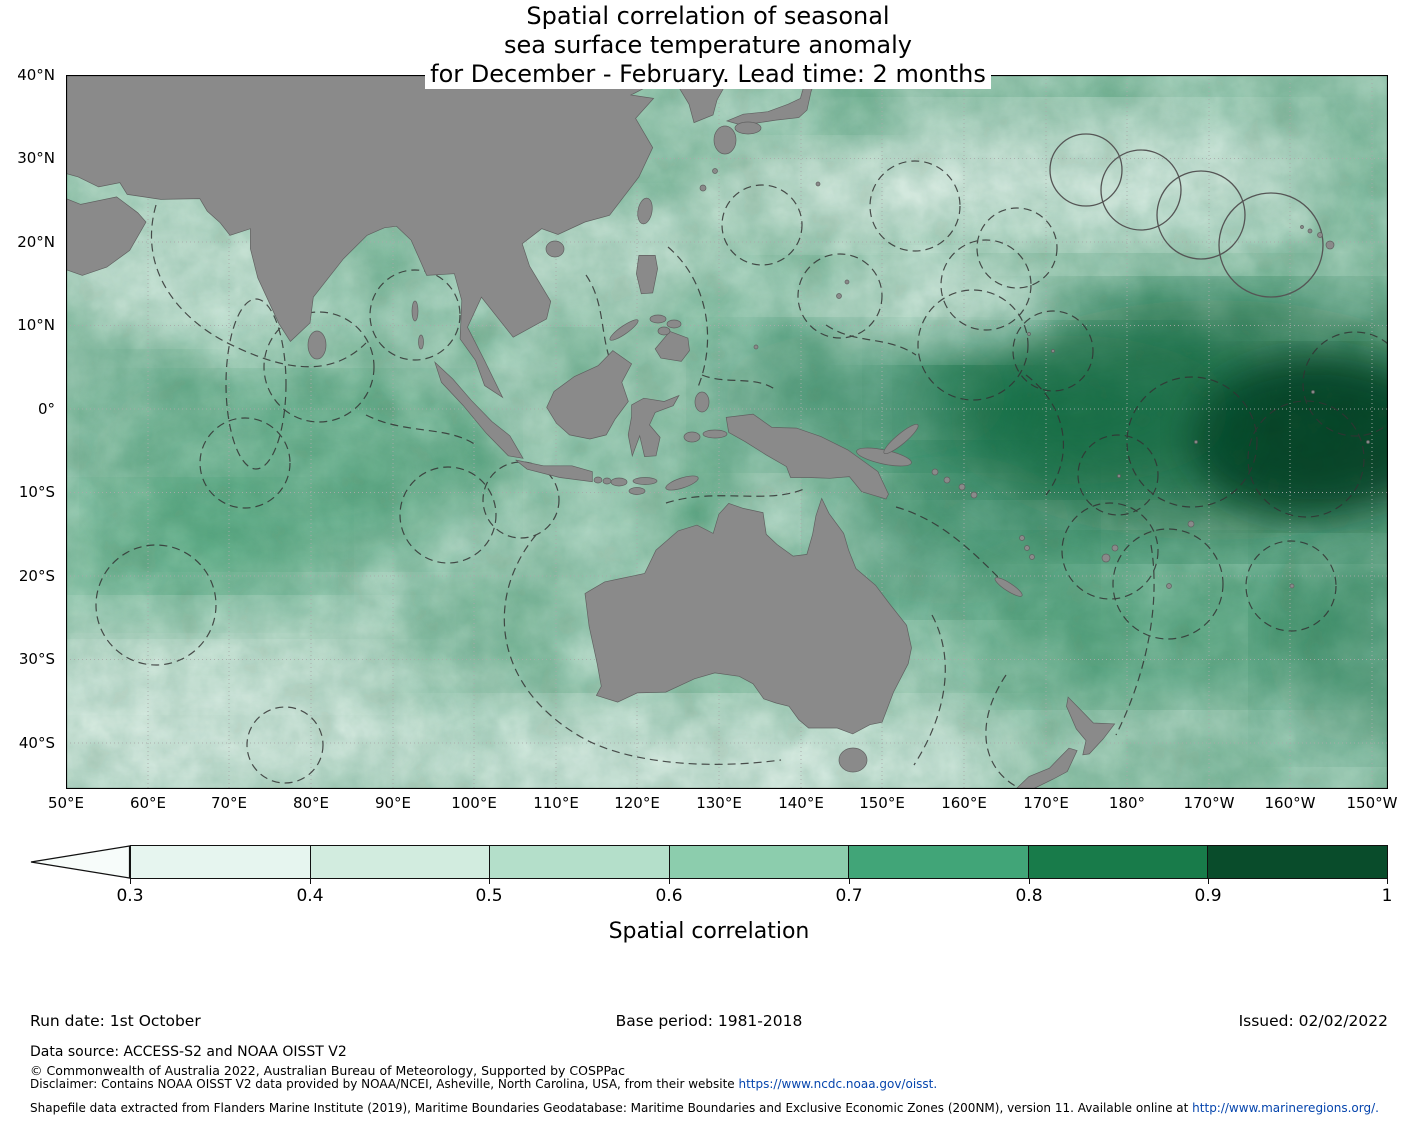 Image resolution: width=1416 pixels, height=1125 pixels. Describe the element at coordinates (1127, 803) in the screenshot. I see `lon-tick-label: 180°` at that location.